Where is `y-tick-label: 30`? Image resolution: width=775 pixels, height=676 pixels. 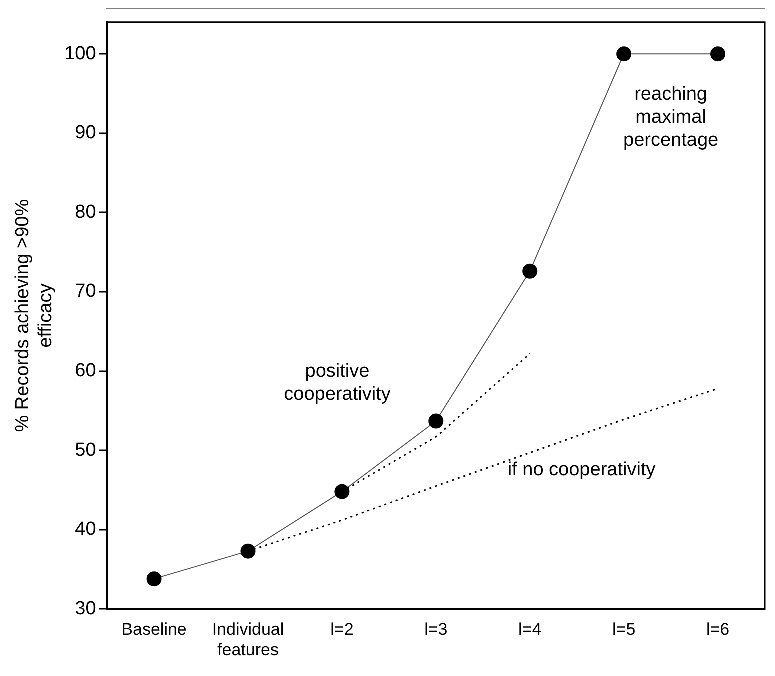 y-tick-label: 30 is located at coordinates (85, 609).